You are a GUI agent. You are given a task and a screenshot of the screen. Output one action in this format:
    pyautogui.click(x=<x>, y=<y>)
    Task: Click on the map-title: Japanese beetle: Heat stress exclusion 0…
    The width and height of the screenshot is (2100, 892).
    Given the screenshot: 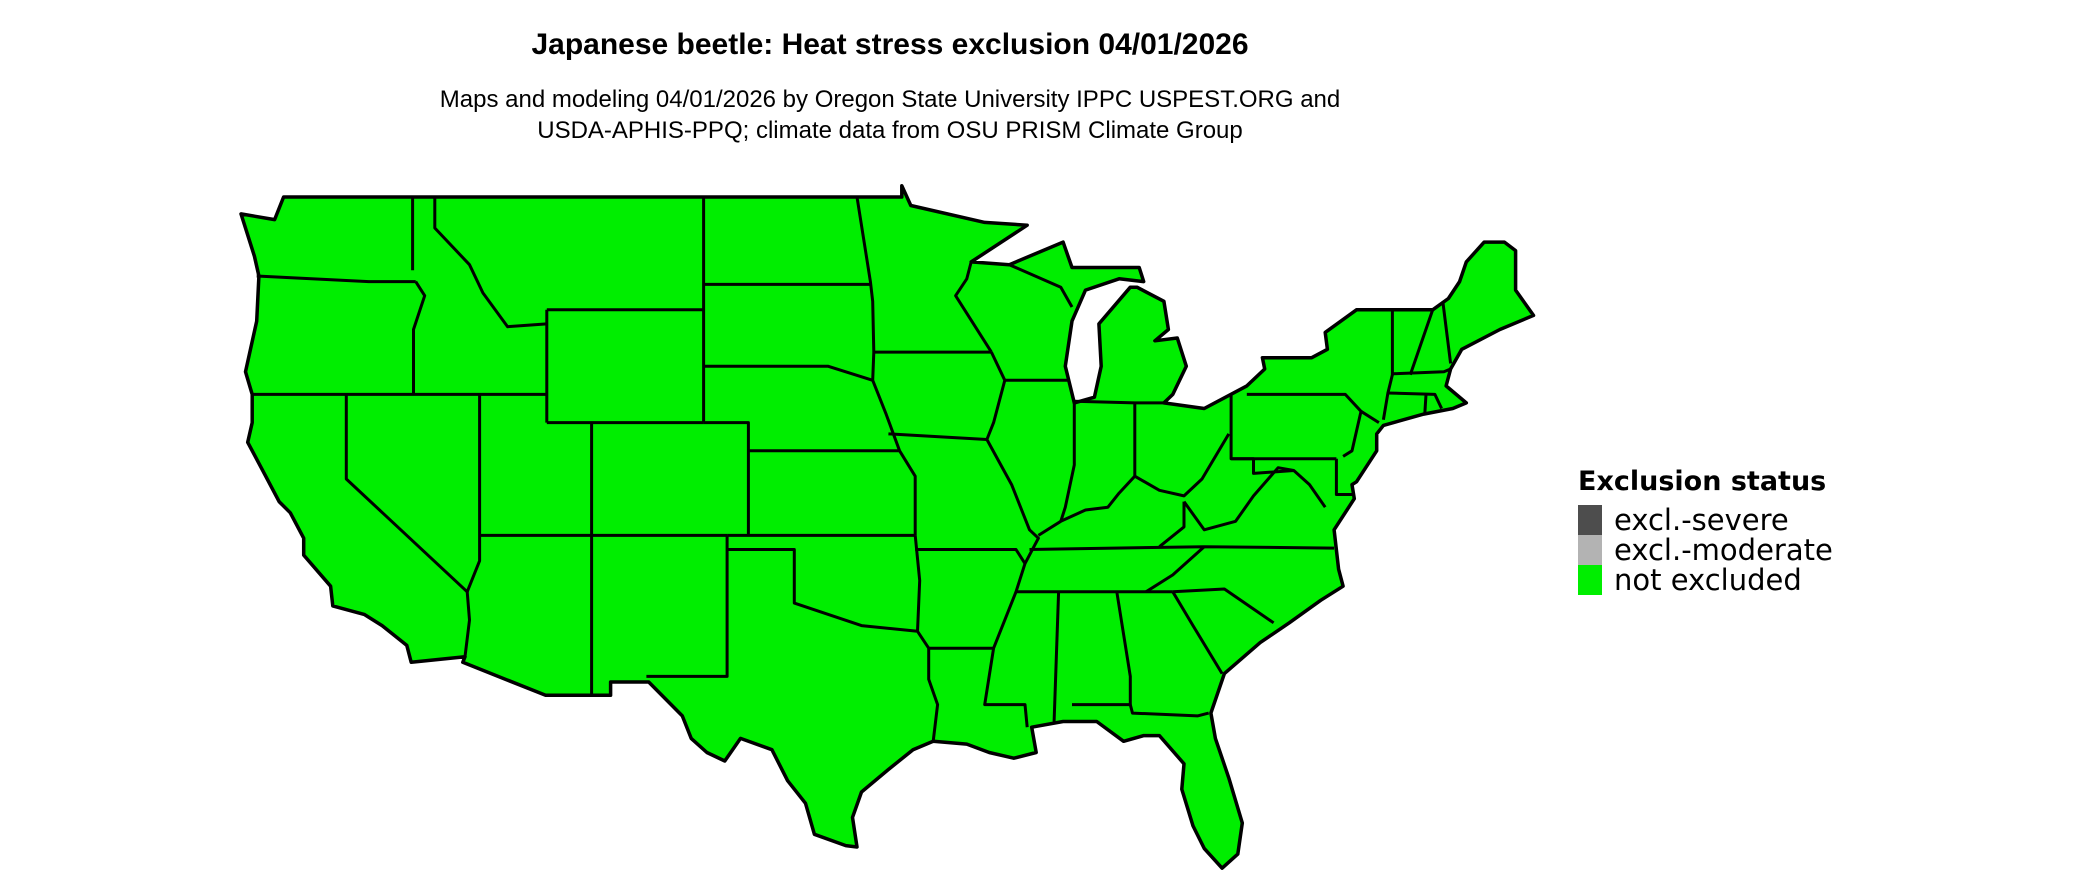 What is the action you would take?
    pyautogui.click(x=890, y=44)
    